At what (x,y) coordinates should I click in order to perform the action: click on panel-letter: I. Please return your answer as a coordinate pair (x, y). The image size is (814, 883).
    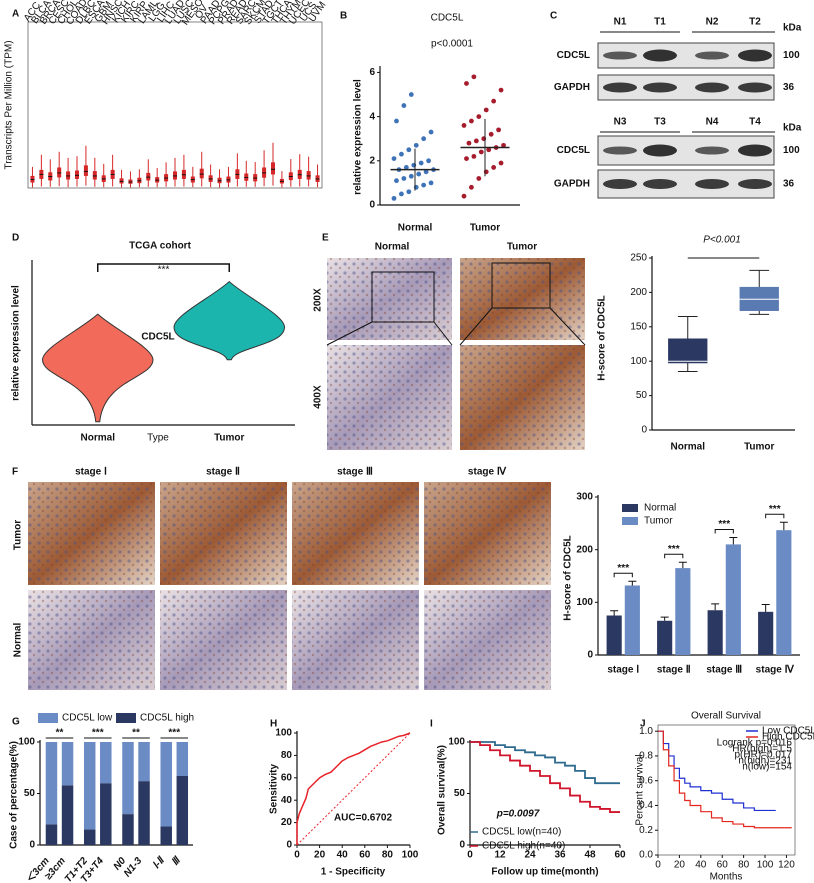
    Looking at the image, I should click on (431, 724).